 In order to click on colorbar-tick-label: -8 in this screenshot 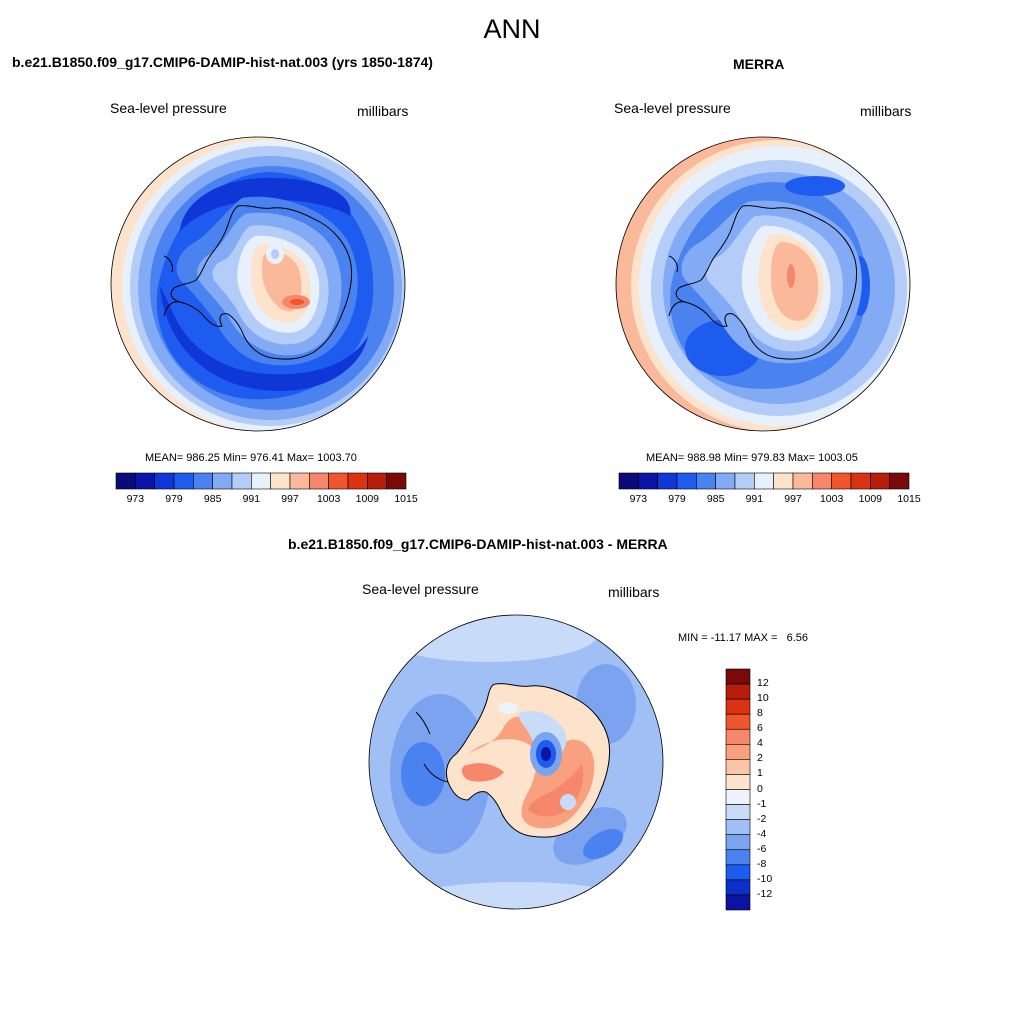, I will do `click(762, 863)`.